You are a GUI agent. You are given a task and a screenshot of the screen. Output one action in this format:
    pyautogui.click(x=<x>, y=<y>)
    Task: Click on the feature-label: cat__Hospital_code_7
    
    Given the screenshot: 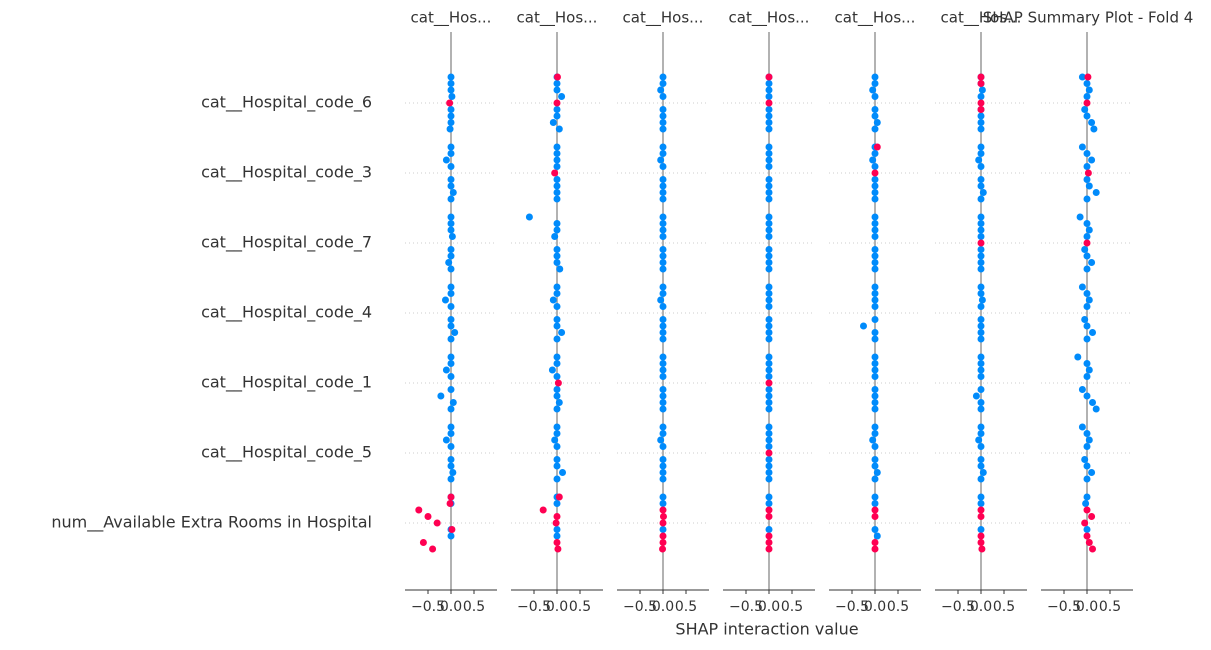 What is the action you would take?
    pyautogui.click(x=286, y=243)
    